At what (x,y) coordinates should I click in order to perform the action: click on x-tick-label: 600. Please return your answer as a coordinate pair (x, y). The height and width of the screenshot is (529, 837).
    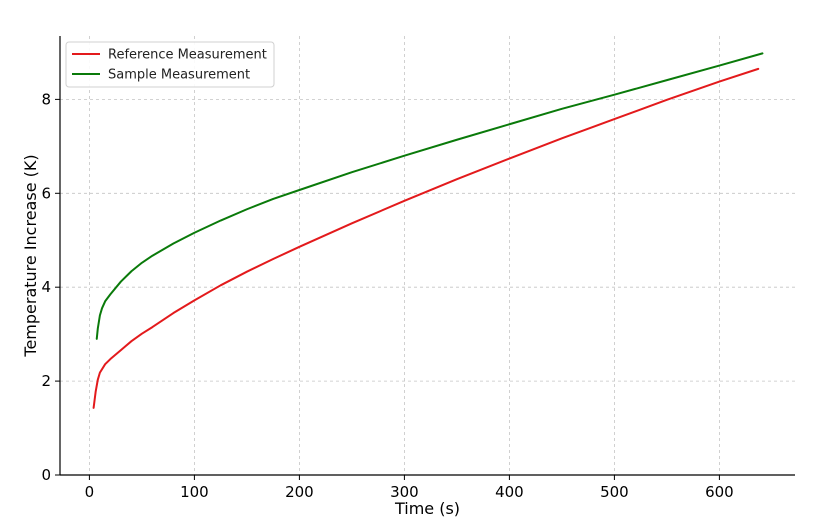
    Looking at the image, I should click on (719, 492).